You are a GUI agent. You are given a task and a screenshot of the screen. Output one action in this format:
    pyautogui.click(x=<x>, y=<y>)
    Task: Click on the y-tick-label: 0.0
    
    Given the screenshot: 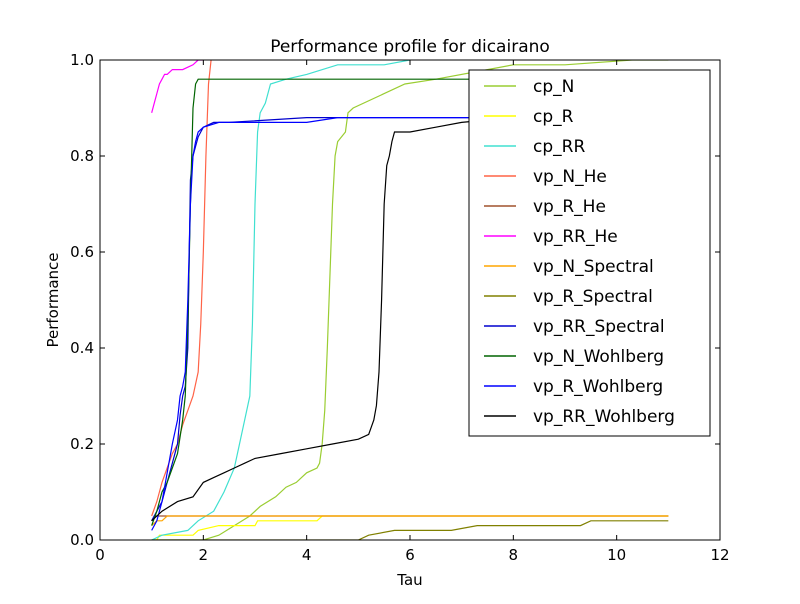 What is the action you would take?
    pyautogui.click(x=82, y=540)
    